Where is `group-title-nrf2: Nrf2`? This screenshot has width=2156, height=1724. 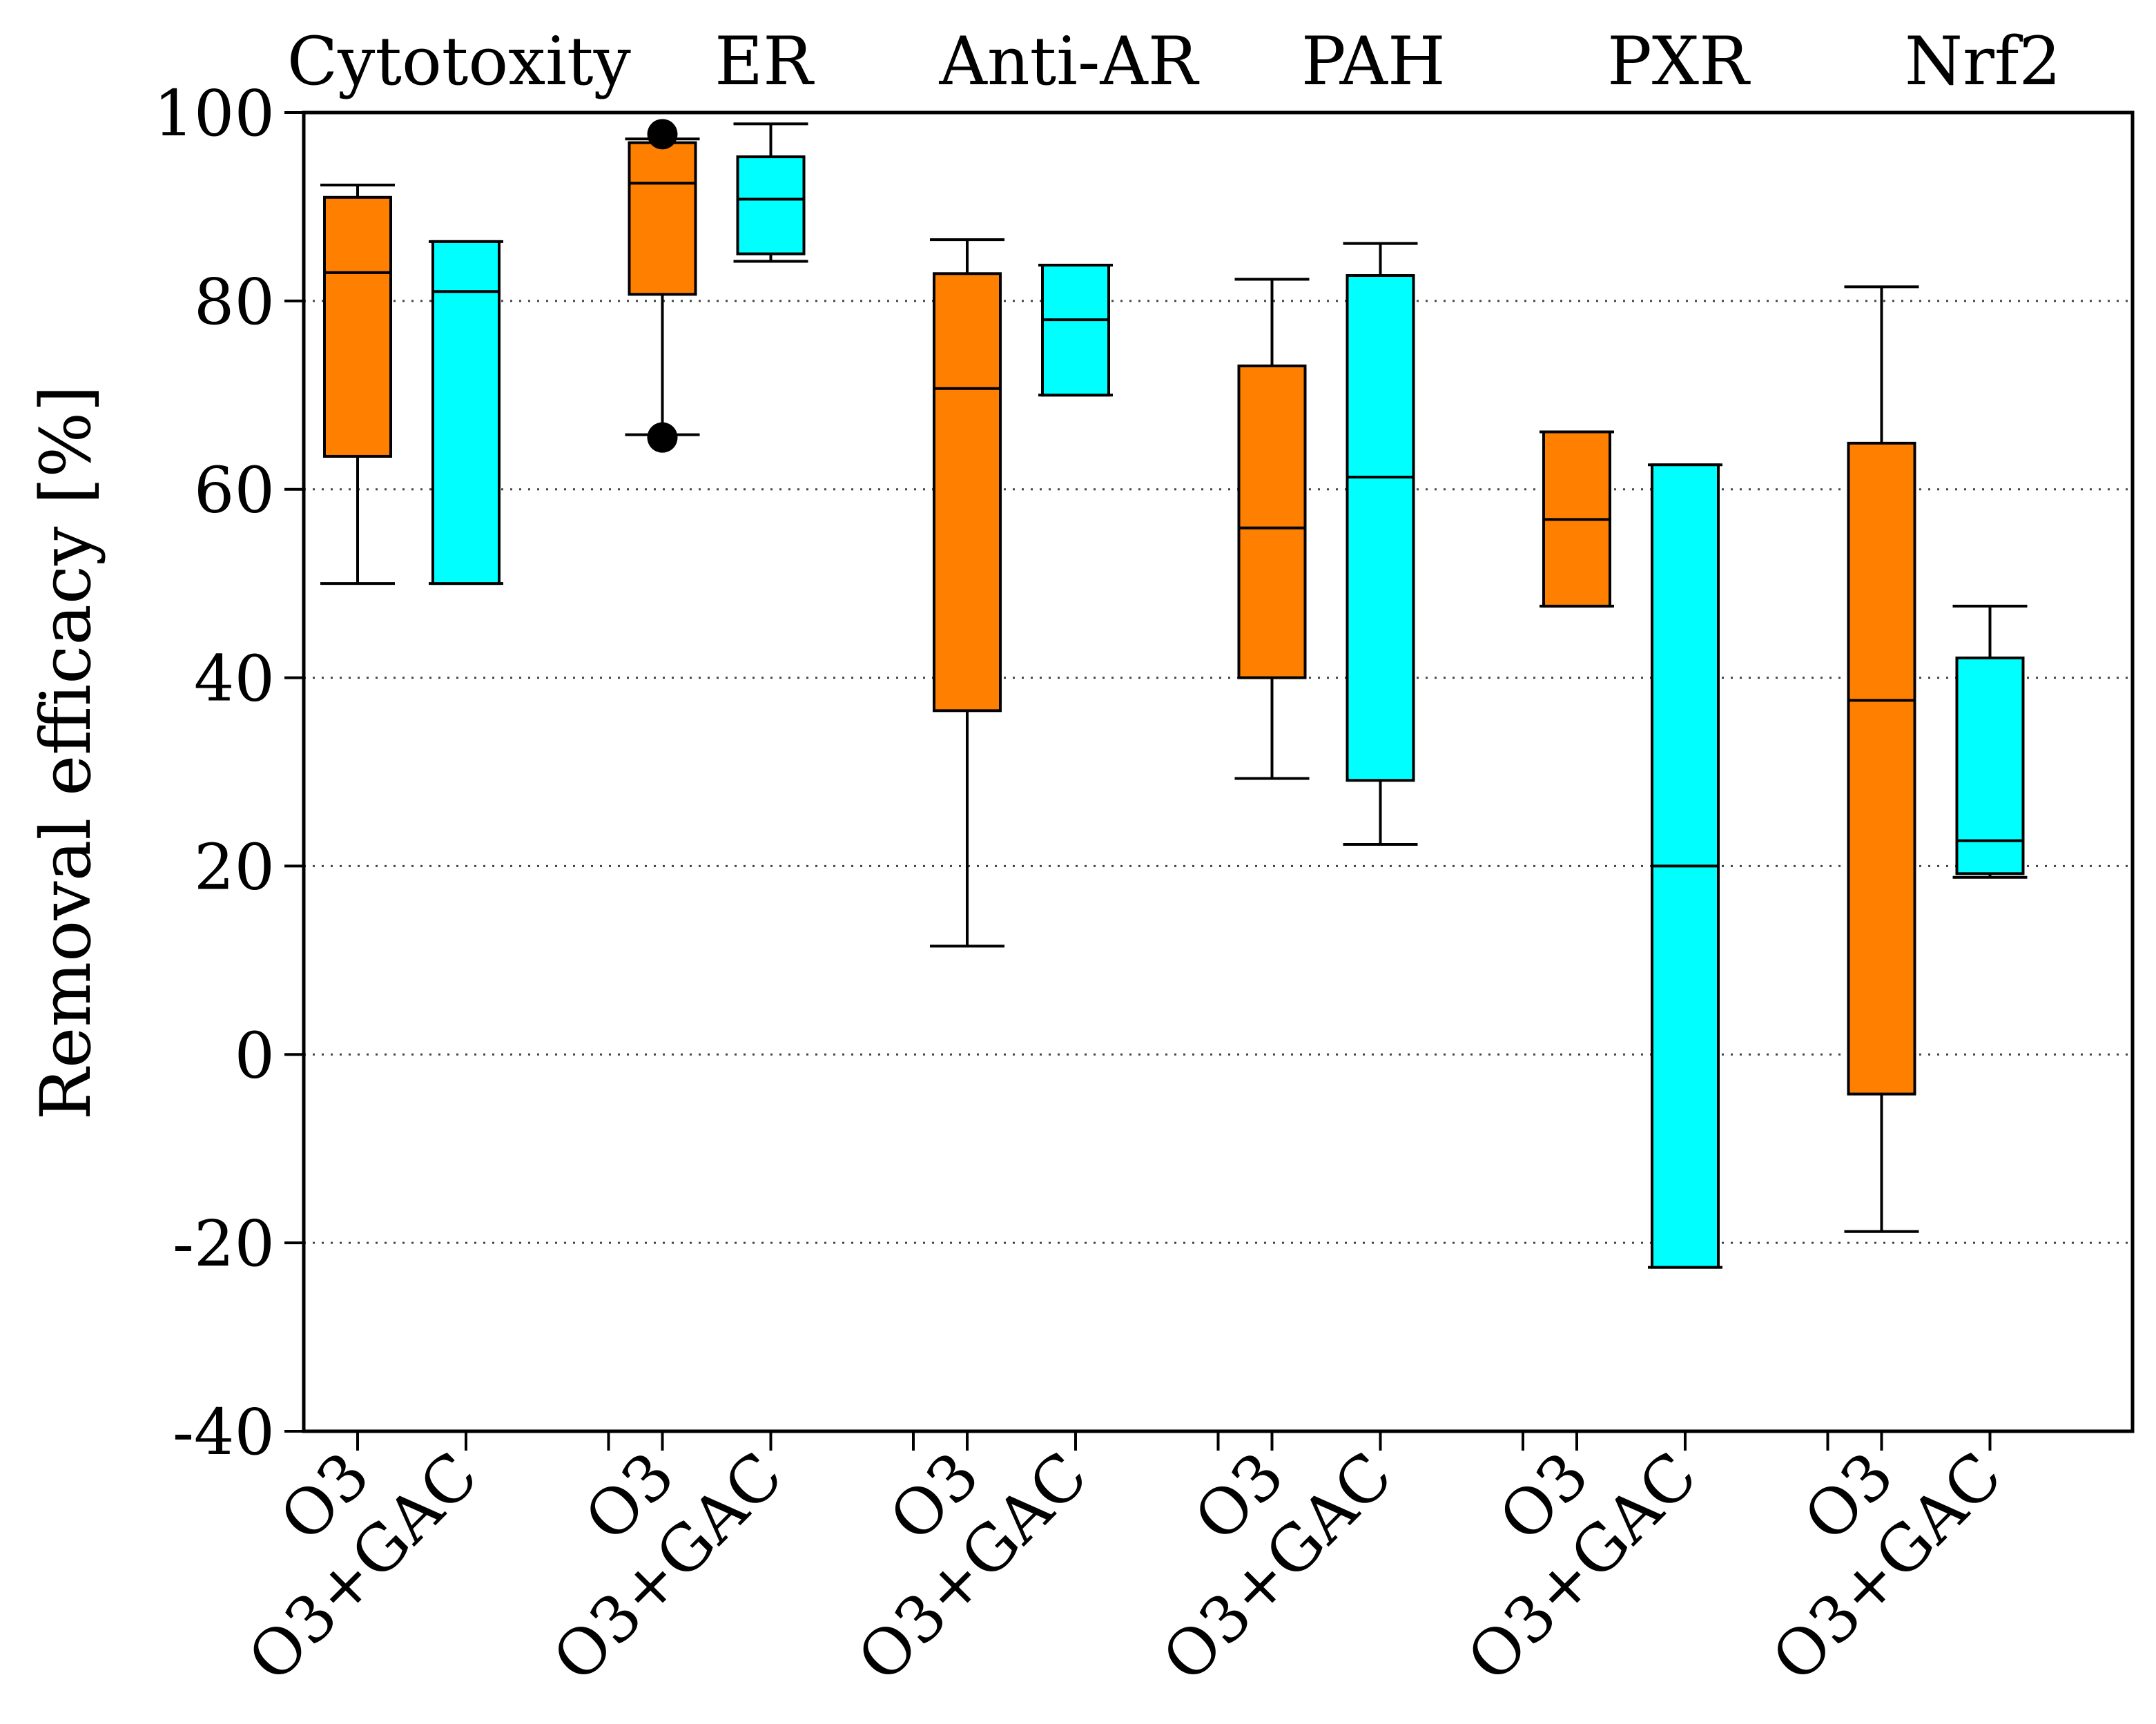 group-title-nrf2: Nrf2 is located at coordinates (1983, 61).